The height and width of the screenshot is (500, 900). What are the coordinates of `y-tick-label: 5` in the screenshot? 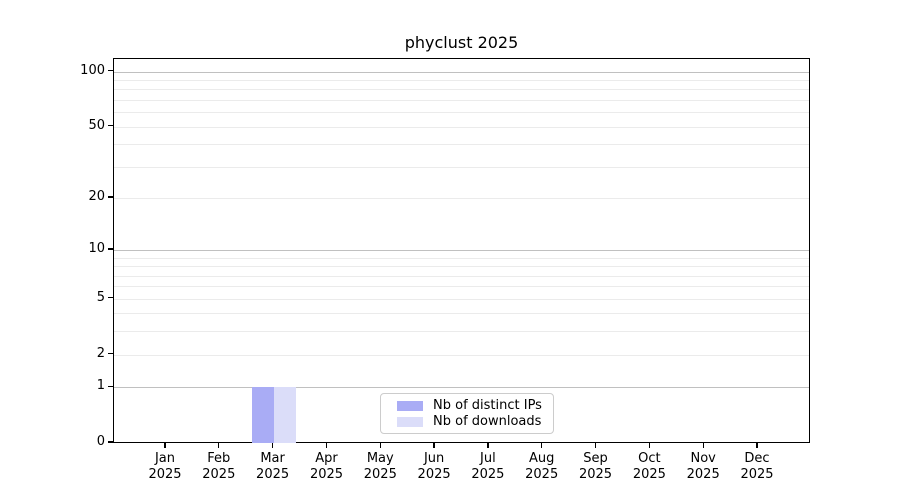 It's located at (100, 297).